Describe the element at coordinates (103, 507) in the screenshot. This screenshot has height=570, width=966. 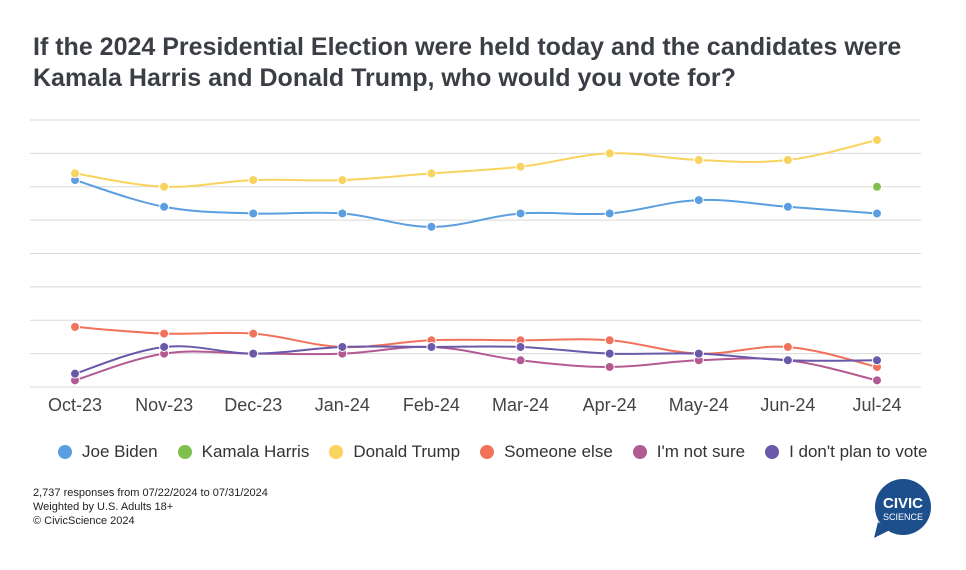
I see `footnote-weighting: Weighted by U.S. Adults 18+` at that location.